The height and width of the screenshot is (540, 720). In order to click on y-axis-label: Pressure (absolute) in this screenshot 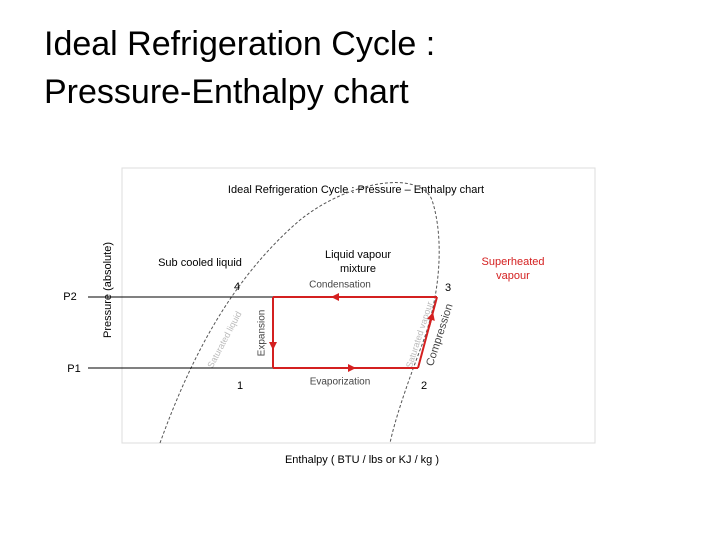, I will do `click(108, 290)`.